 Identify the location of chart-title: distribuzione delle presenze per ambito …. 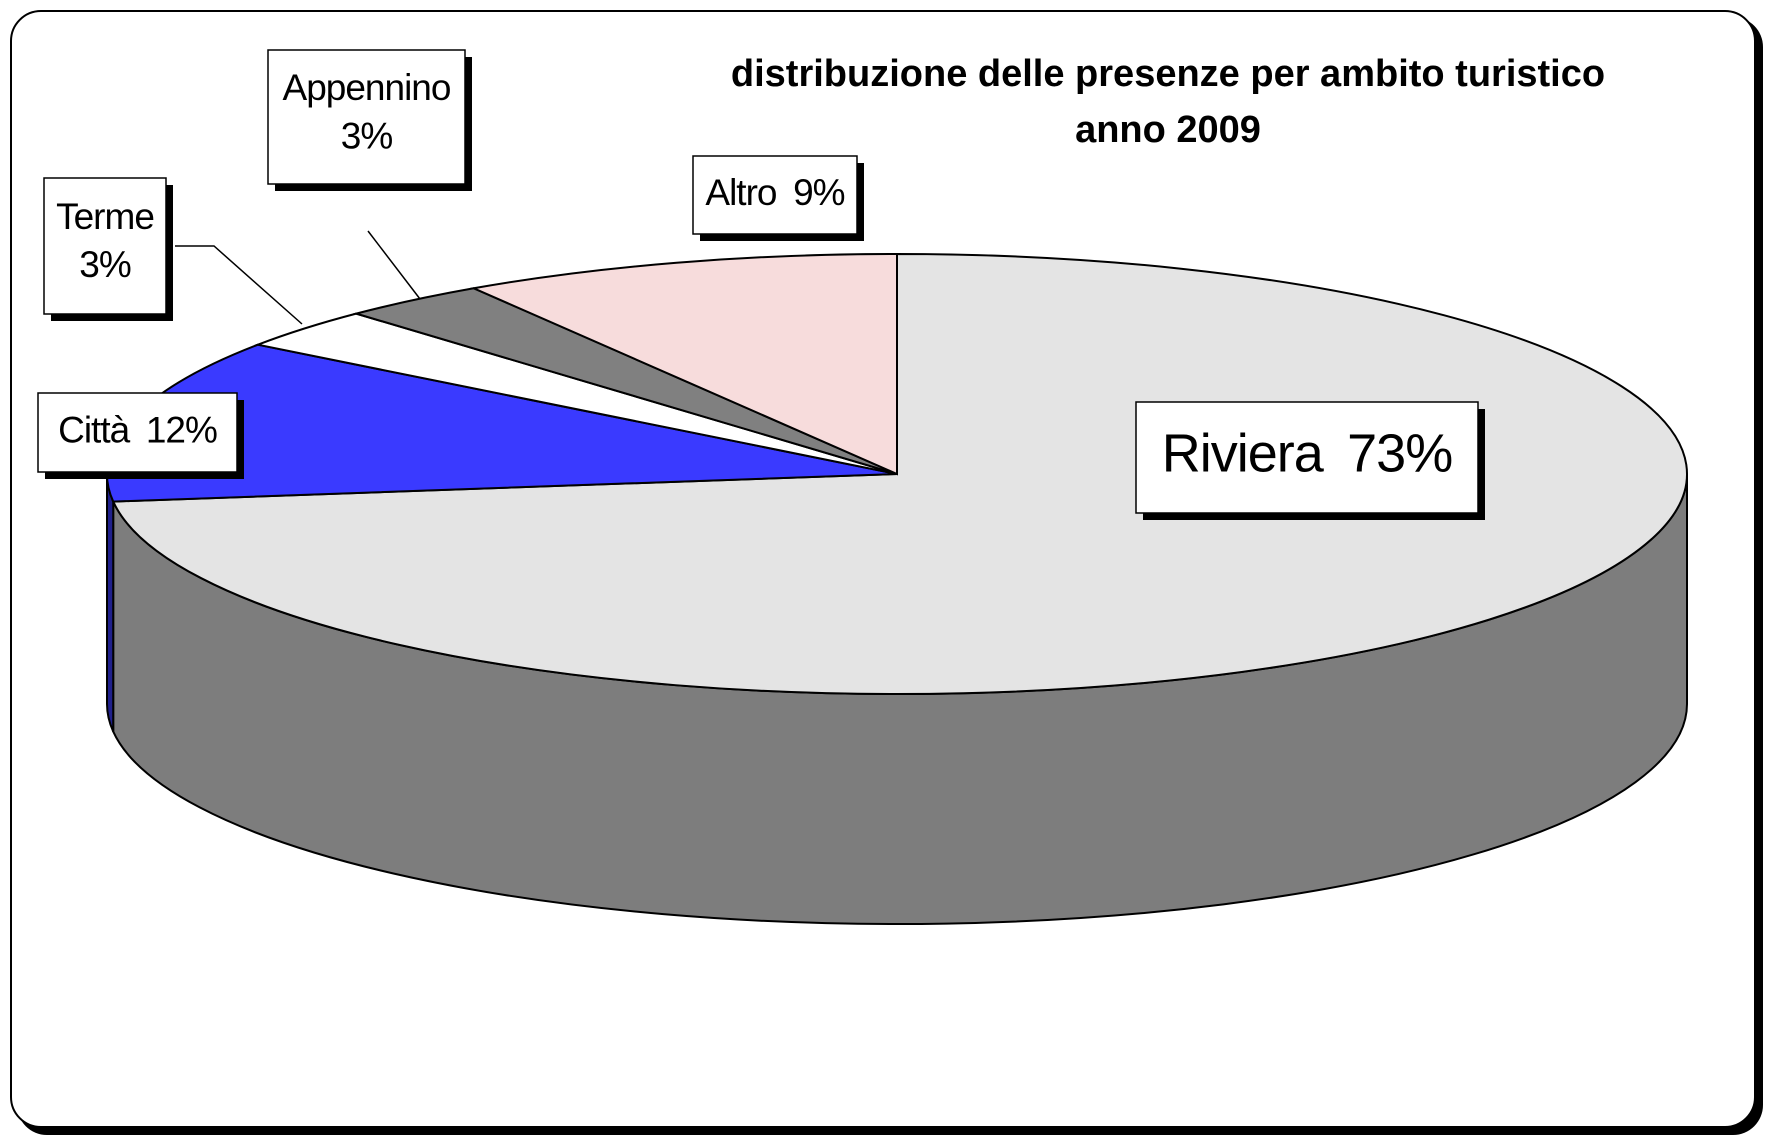
(1168, 74).